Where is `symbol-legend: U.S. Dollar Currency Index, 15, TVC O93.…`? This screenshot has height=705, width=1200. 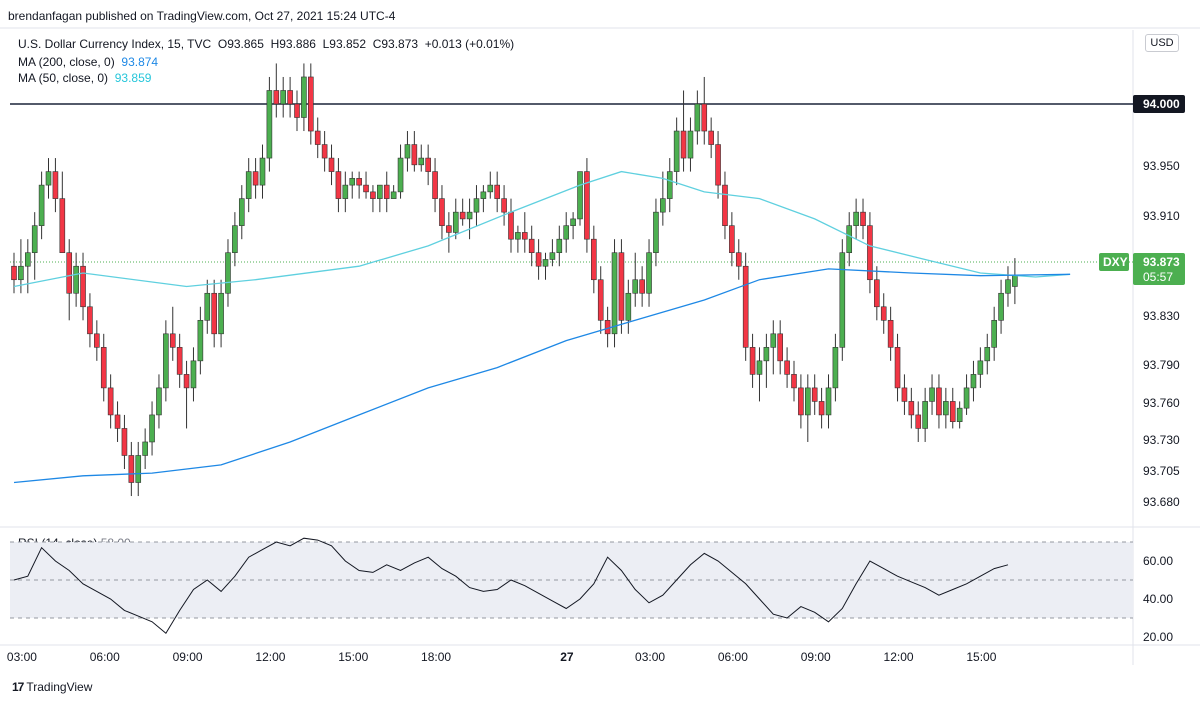
symbol-legend: U.S. Dollar Currency Index, 15, TVC O93.… is located at coordinates (266, 44).